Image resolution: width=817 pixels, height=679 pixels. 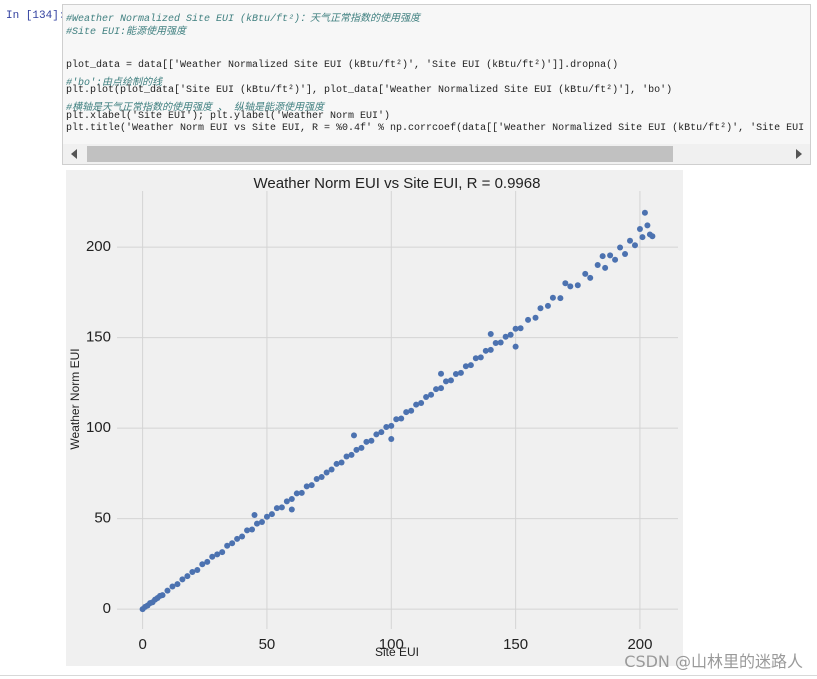 I want to click on x-tick-label: 200, so click(x=639, y=644).